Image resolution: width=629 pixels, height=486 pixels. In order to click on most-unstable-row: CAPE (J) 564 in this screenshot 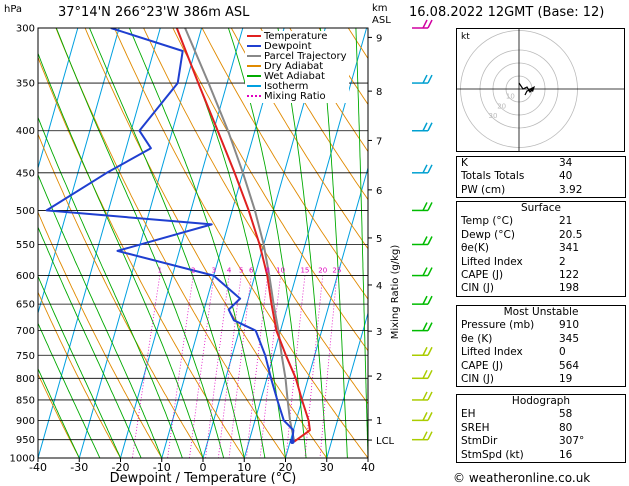, I will do `click(541, 366)`.